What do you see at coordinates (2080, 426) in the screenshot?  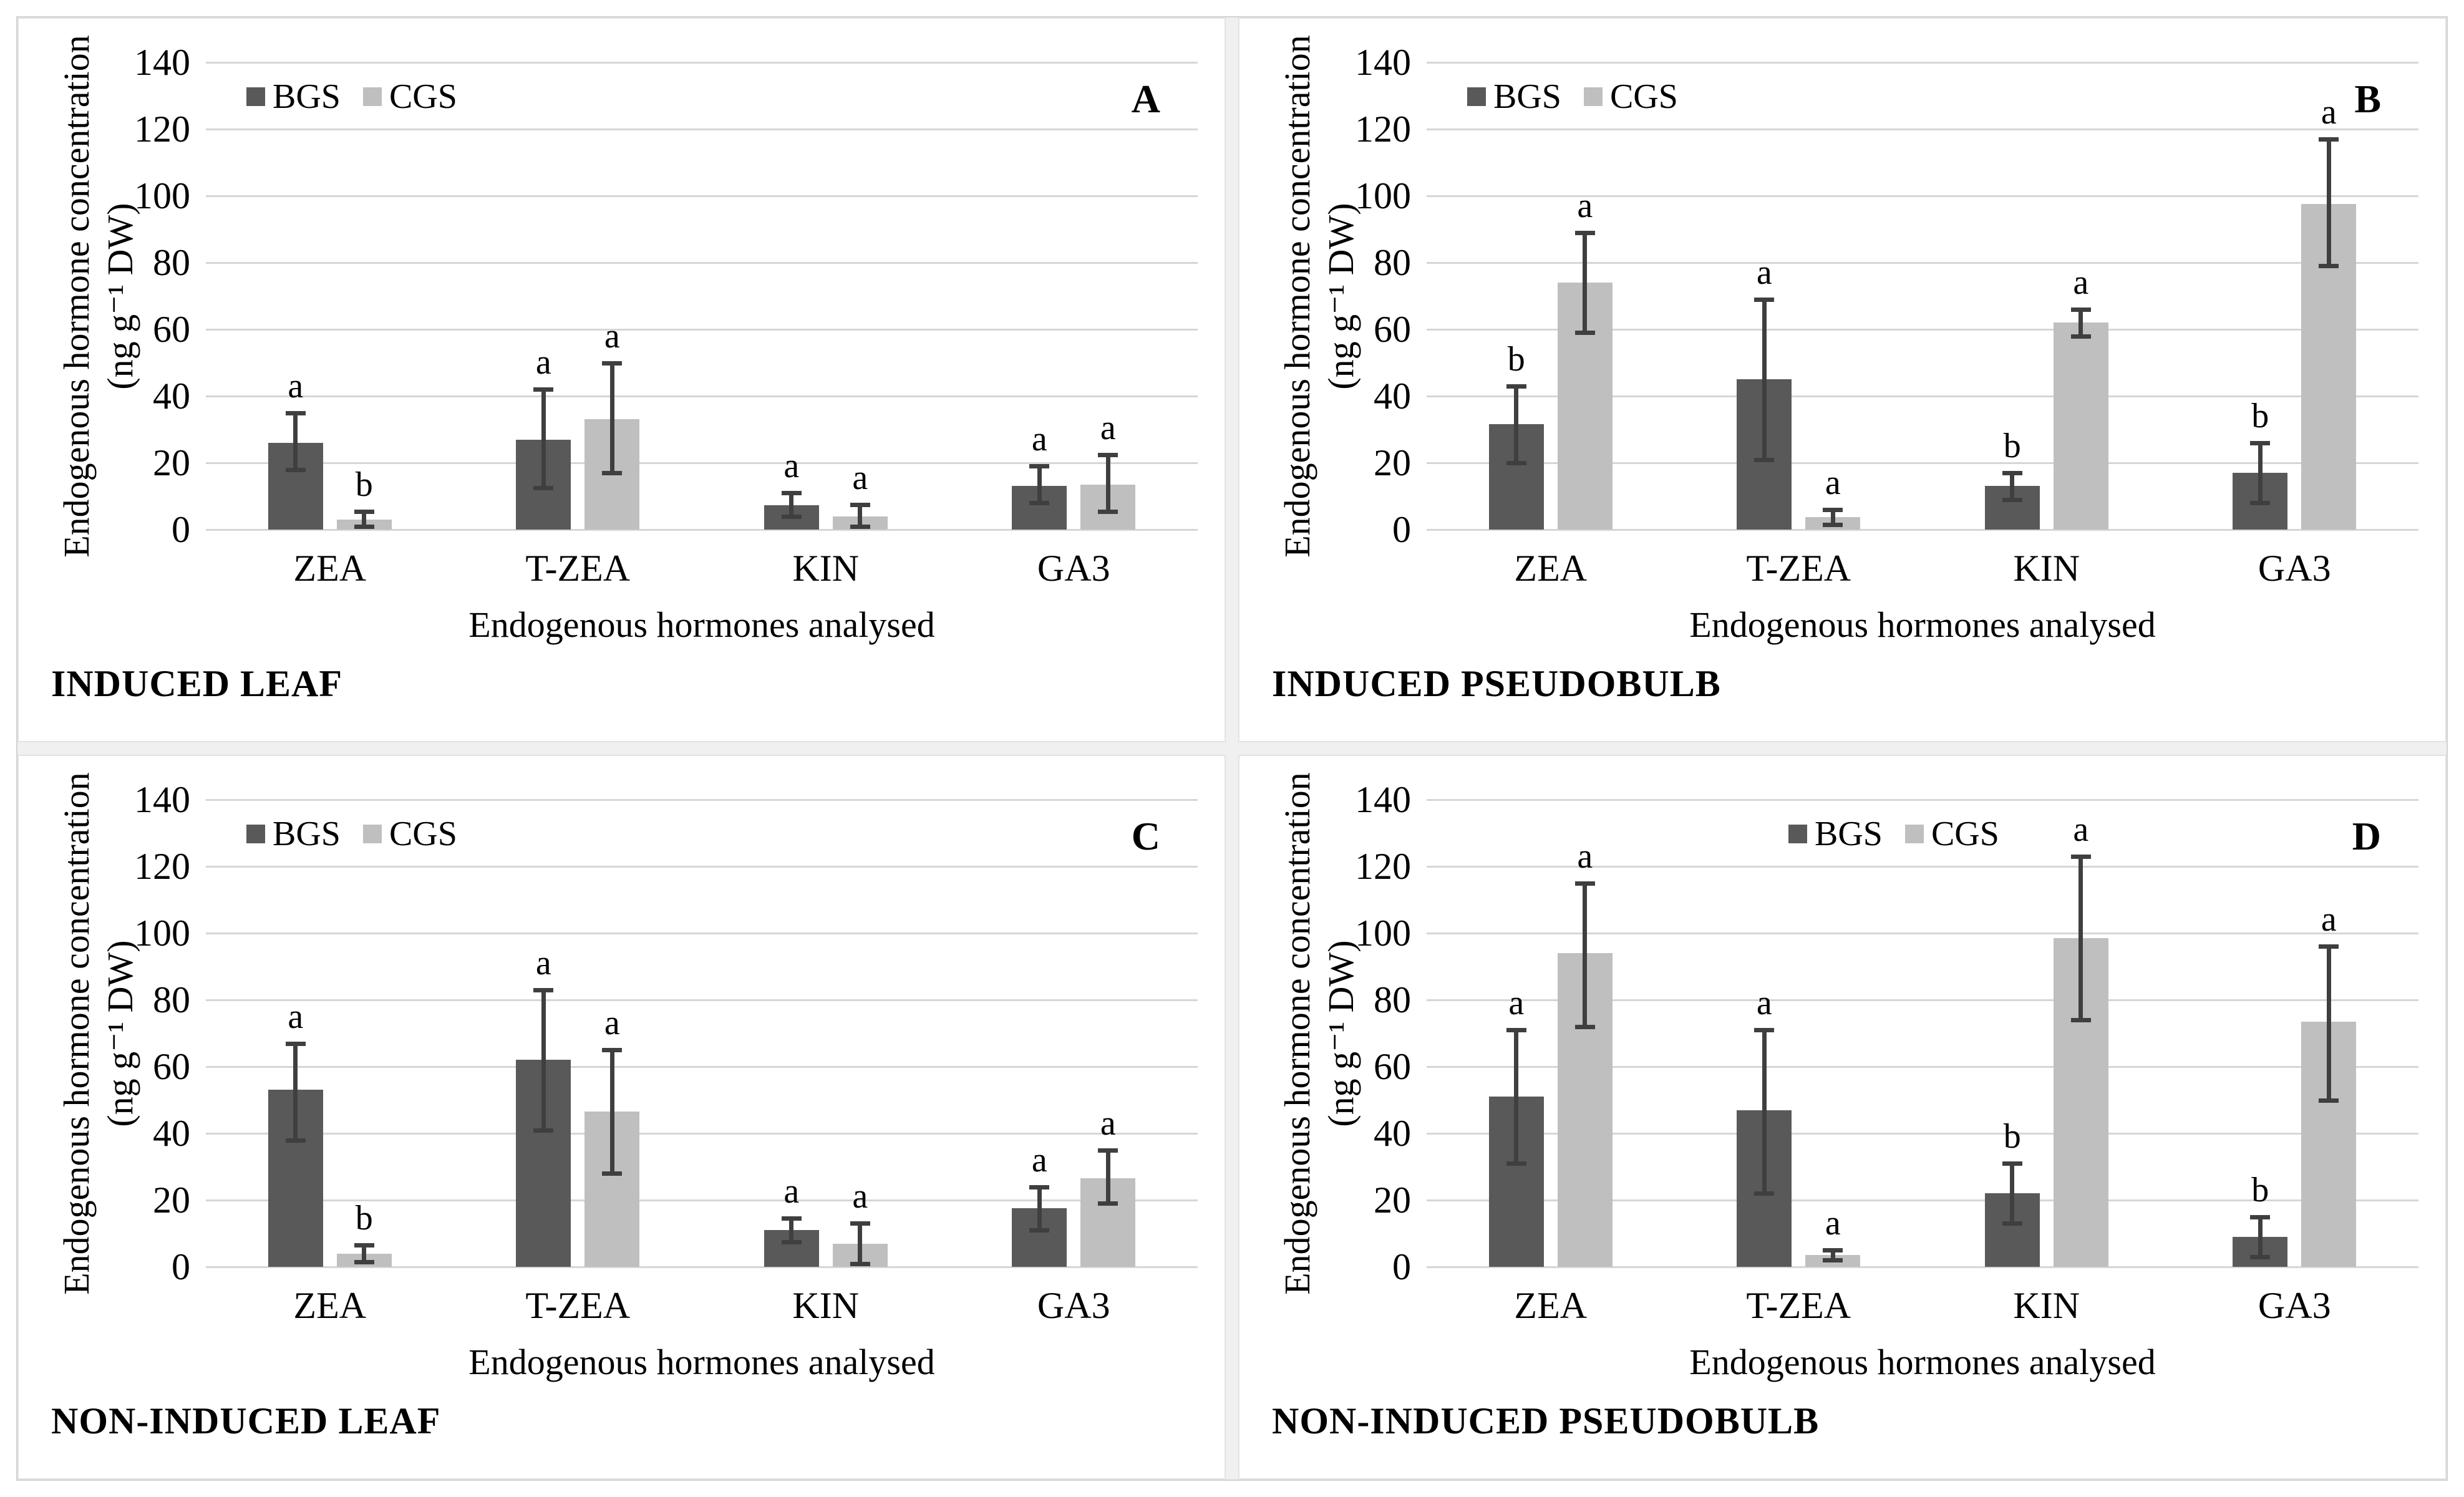 I see `bar-cgs-kin` at bounding box center [2080, 426].